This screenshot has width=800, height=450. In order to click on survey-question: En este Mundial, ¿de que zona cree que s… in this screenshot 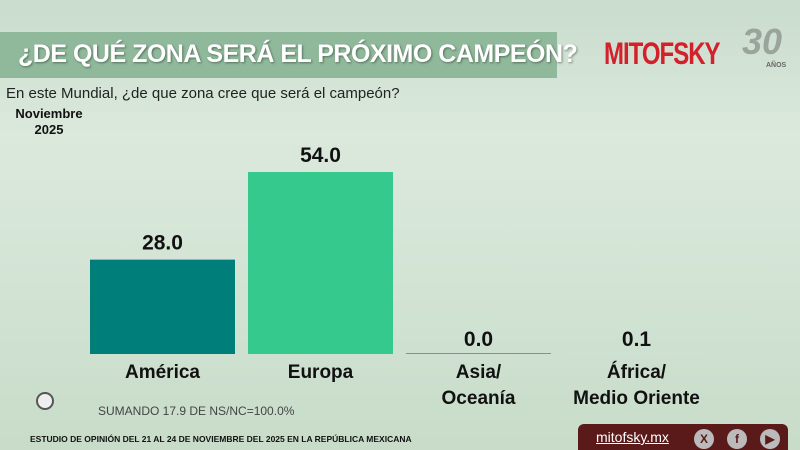, I will do `click(203, 93)`.